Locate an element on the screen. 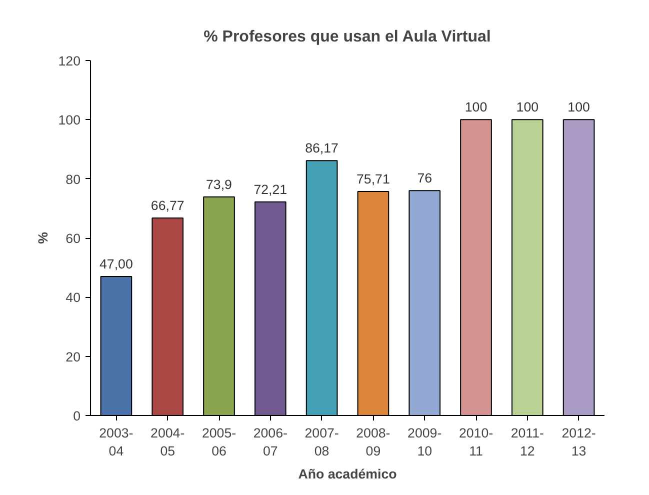  data-label: 75,71 is located at coordinates (373, 179).